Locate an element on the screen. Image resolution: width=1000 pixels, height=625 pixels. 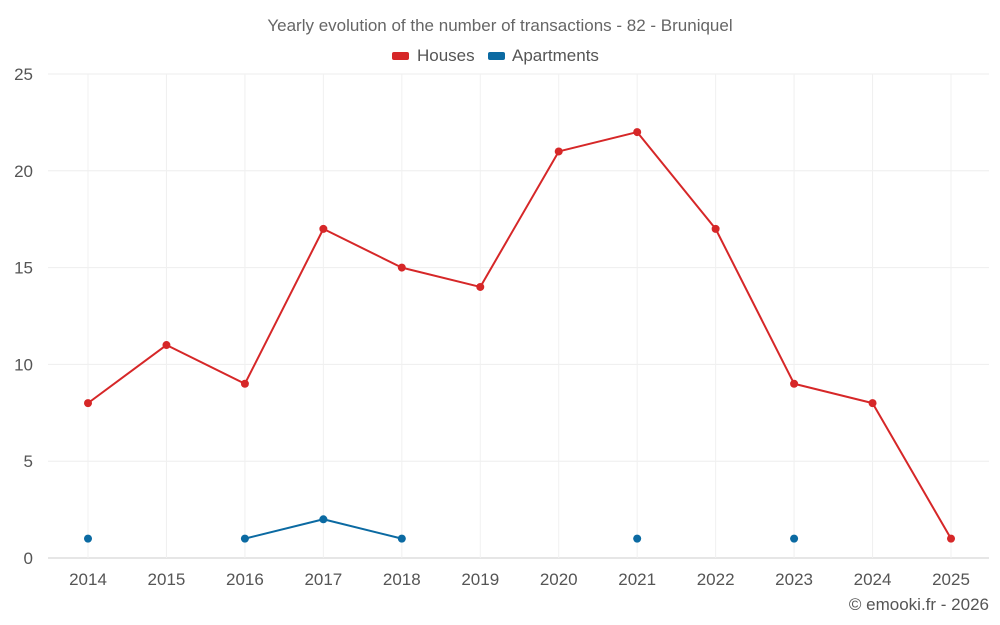
x-tick-label: 2018 is located at coordinates (402, 579).